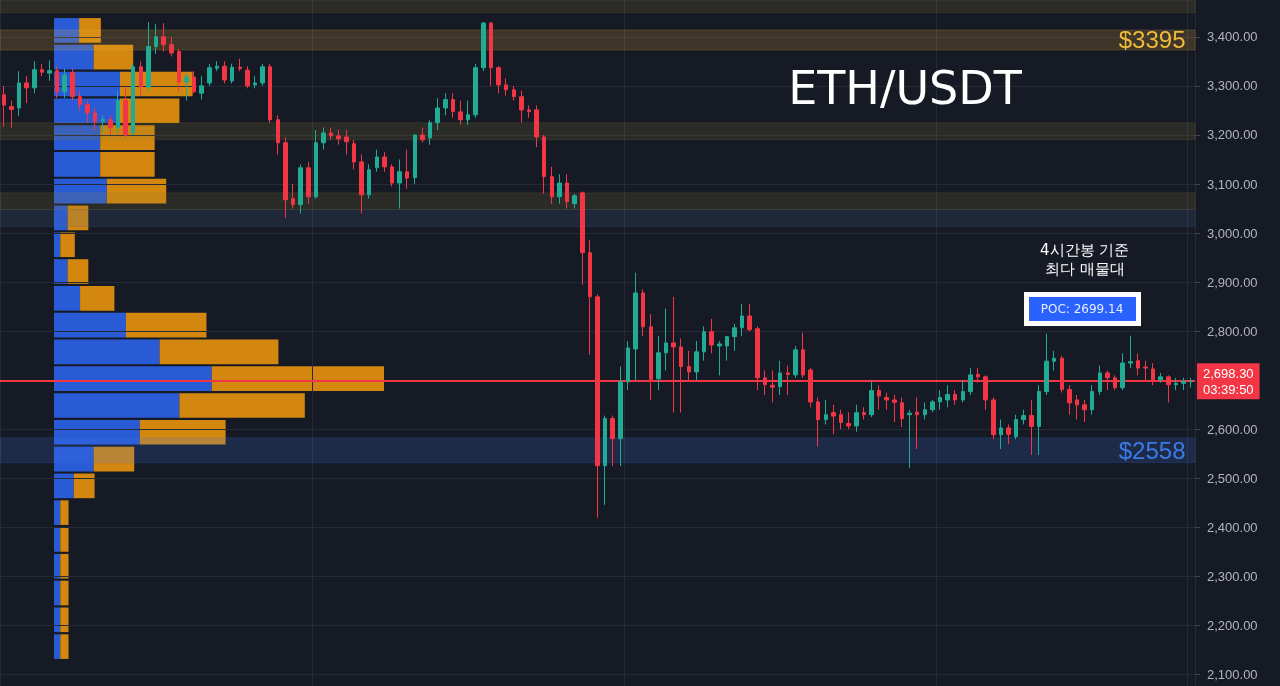  Describe the element at coordinates (1152, 450) in the screenshot. I see `band-label: $2558` at that location.